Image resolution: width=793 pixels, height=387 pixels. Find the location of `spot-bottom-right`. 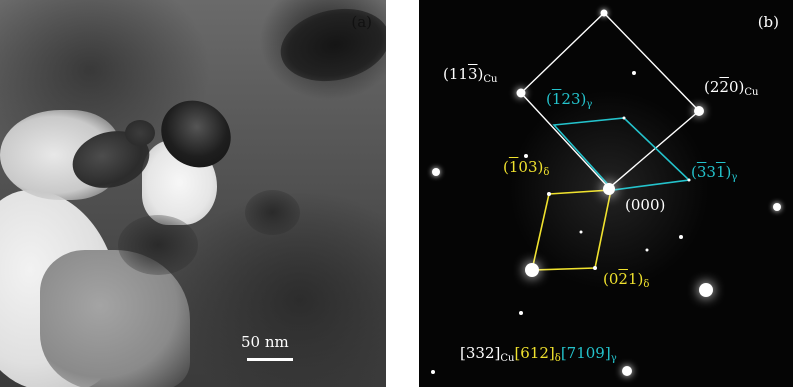

spot-bottom-right is located at coordinates (627, 371).